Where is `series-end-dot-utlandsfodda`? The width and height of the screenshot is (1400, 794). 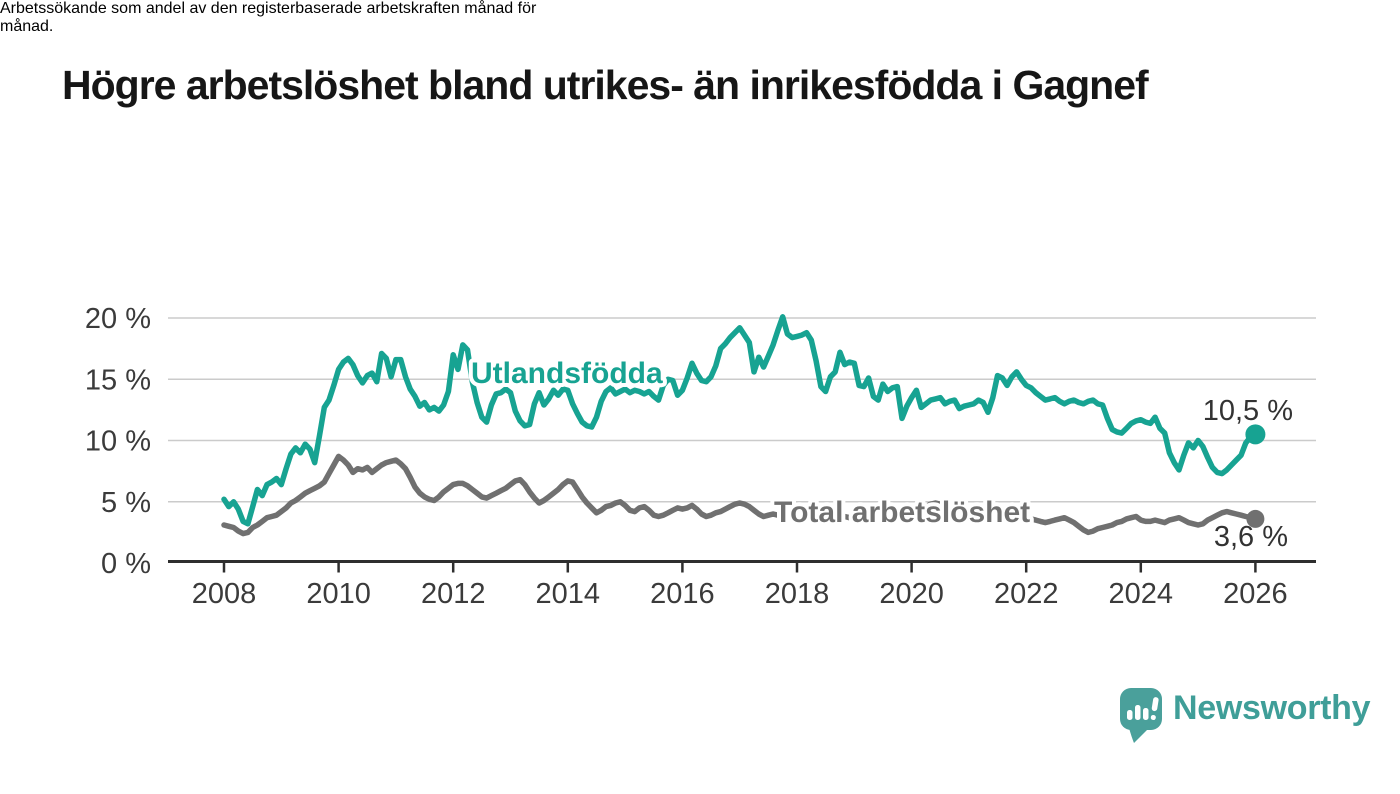 series-end-dot-utlandsfodda is located at coordinates (1255, 434).